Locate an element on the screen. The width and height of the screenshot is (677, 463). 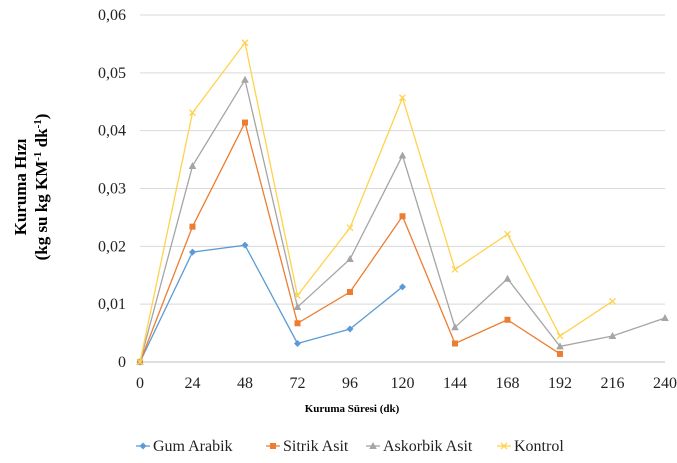
y-axis-title: Kuruma Hızı (kg su kg KM-1 dk-1) is located at coordinates (31, 187).